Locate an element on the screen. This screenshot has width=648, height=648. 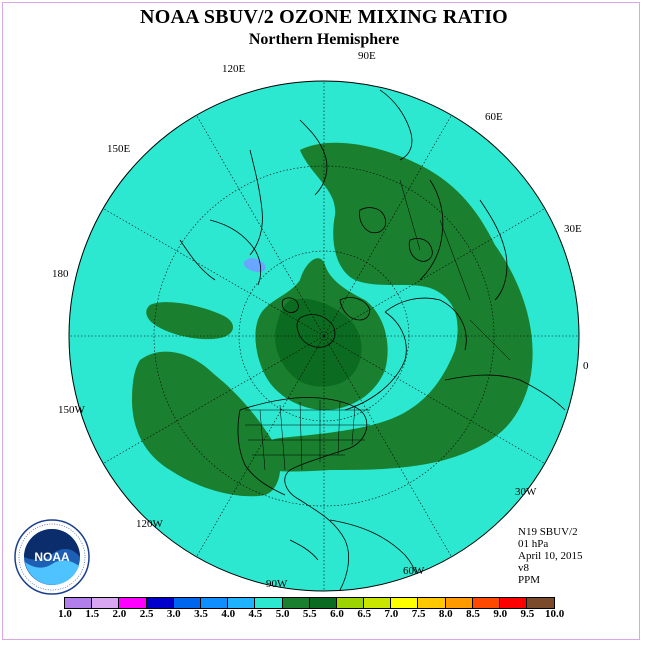
colorbar-tick-label: 2.5 is located at coordinates (146, 614).